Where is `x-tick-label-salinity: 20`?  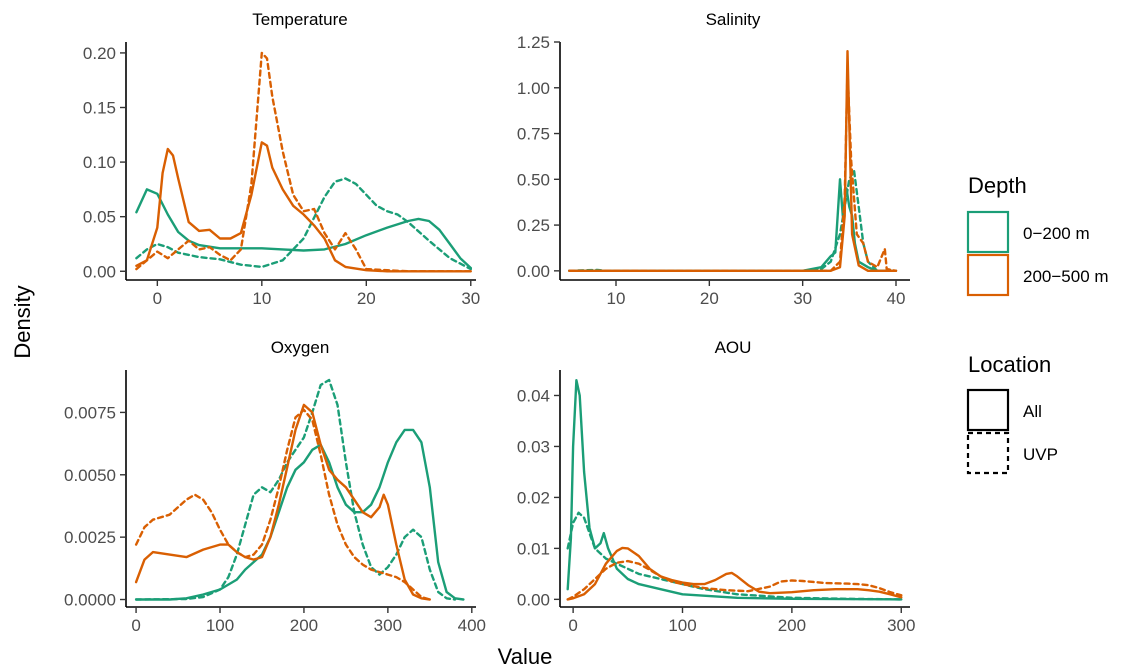 x-tick-label-salinity: 20 is located at coordinates (709, 298).